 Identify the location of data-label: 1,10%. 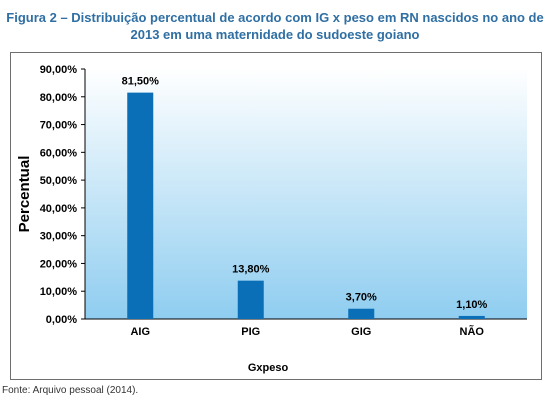
(471, 305).